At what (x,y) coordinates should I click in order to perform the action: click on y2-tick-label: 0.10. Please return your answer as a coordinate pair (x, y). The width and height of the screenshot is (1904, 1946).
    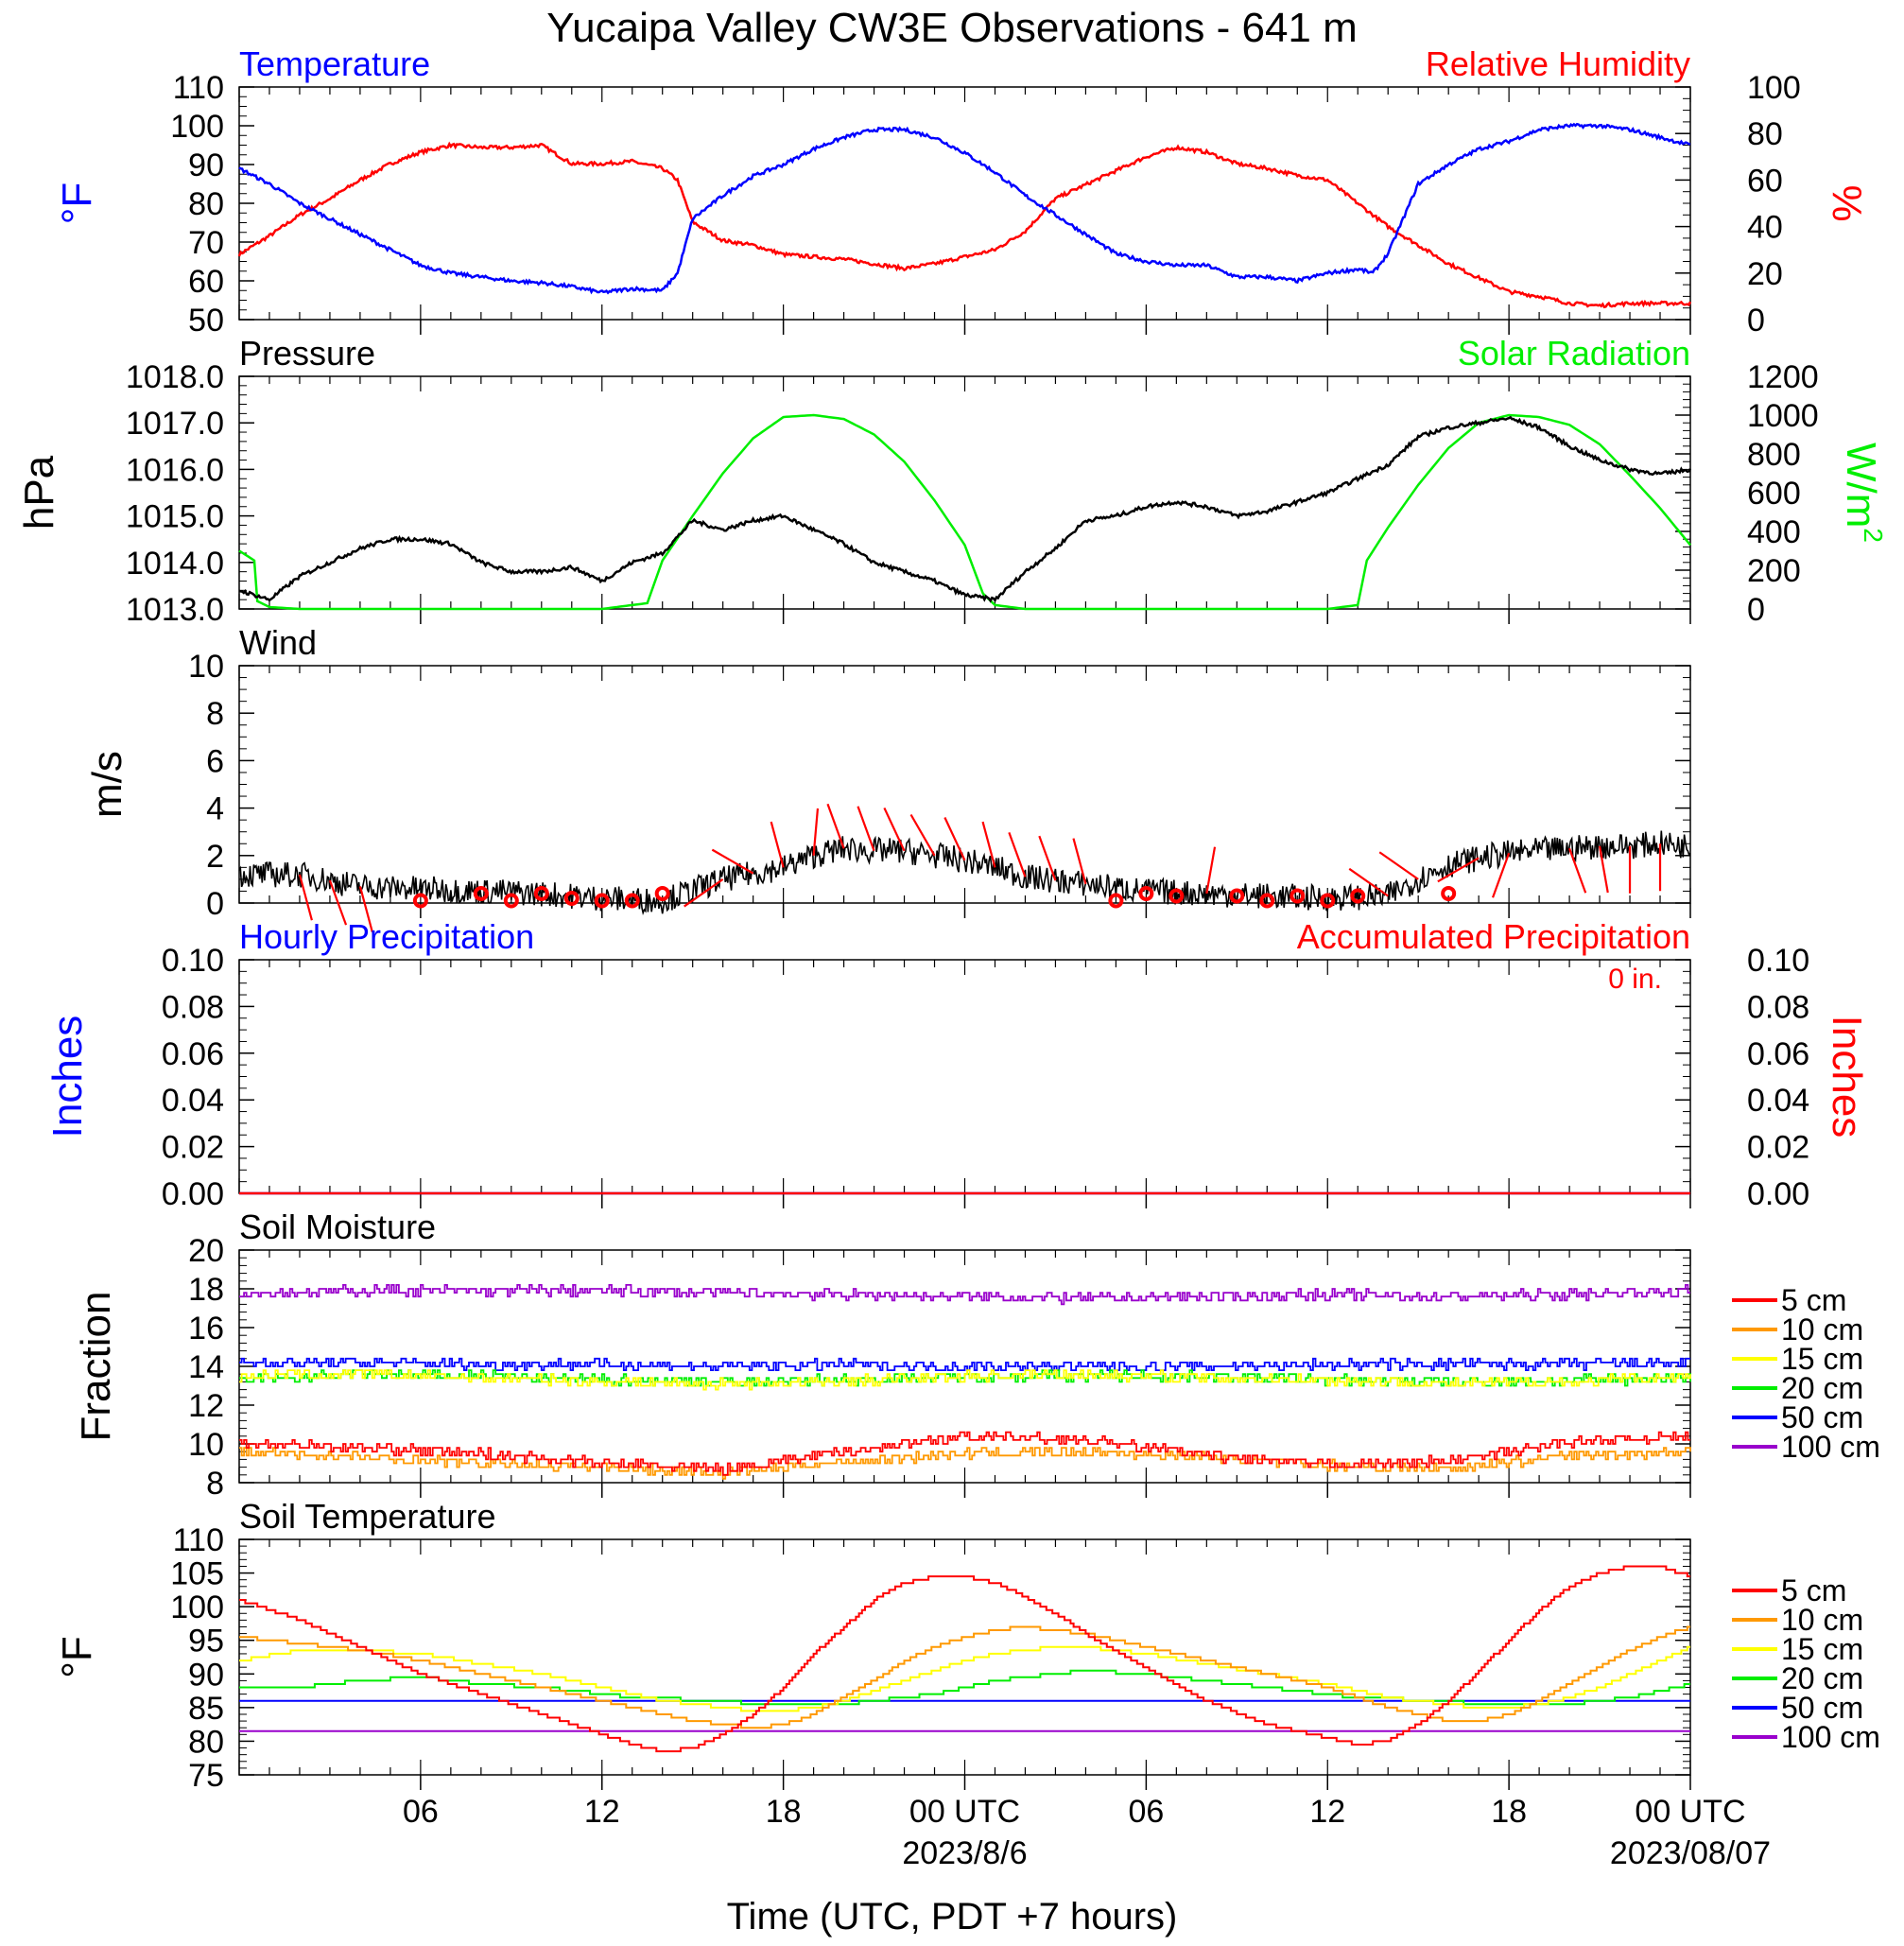
    Looking at the image, I should click on (1778, 961).